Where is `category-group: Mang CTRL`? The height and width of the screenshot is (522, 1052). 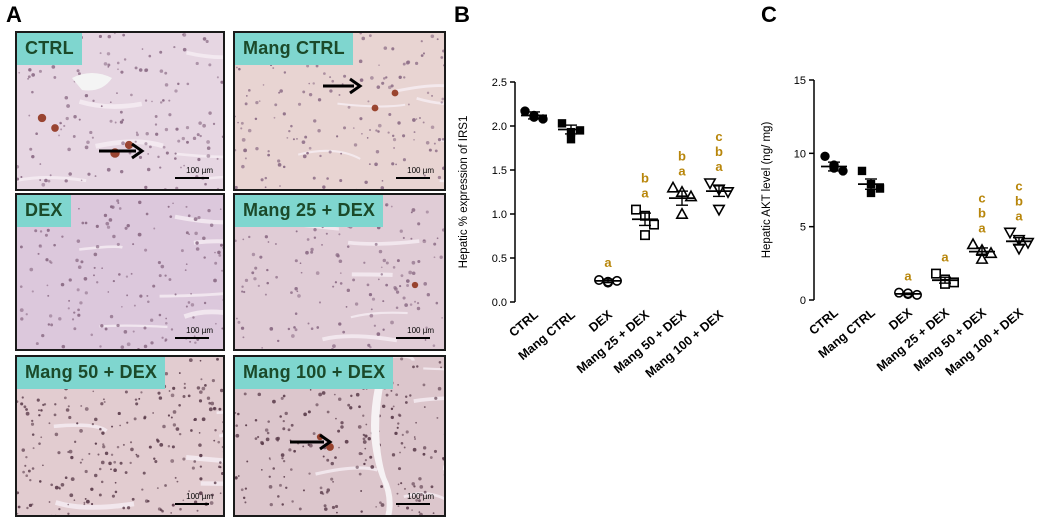 category-group: Mang CTRL is located at coordinates (850, 263).